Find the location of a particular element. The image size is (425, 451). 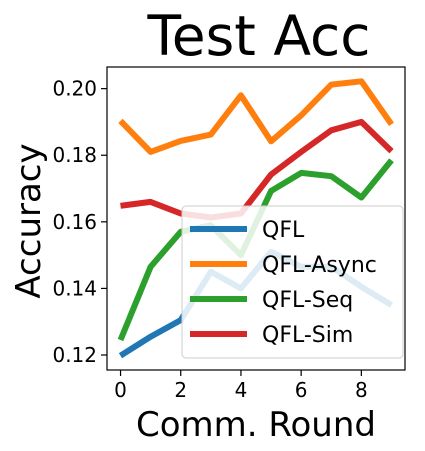

y-tick-label: 0.16 is located at coordinates (74, 222).